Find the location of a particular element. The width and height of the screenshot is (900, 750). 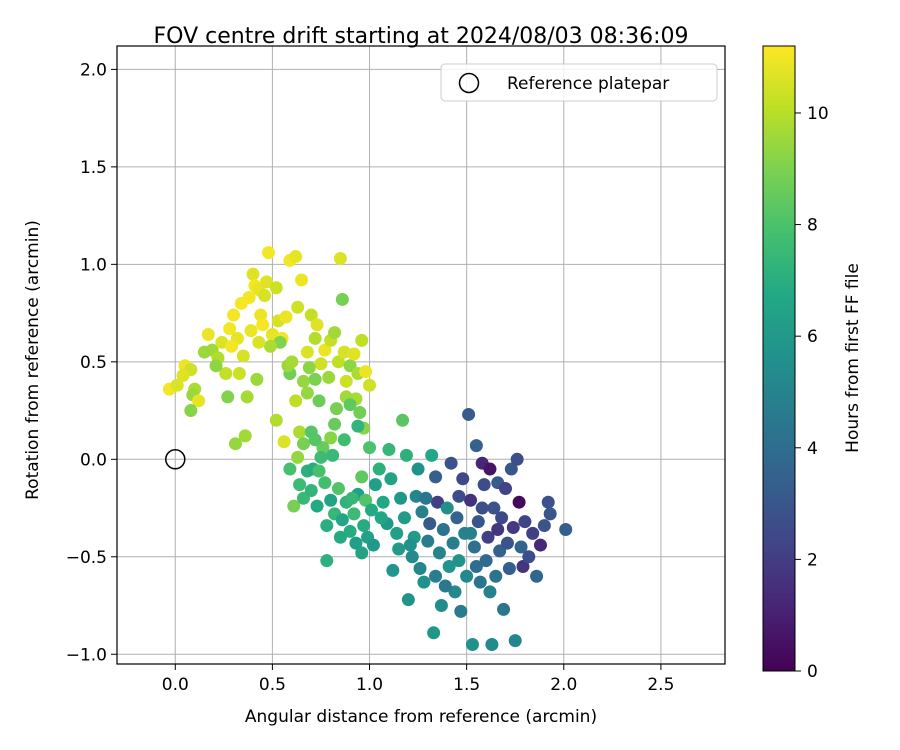

x-axis-label: Angular distance from reference (arcmin) is located at coordinates (421, 717).